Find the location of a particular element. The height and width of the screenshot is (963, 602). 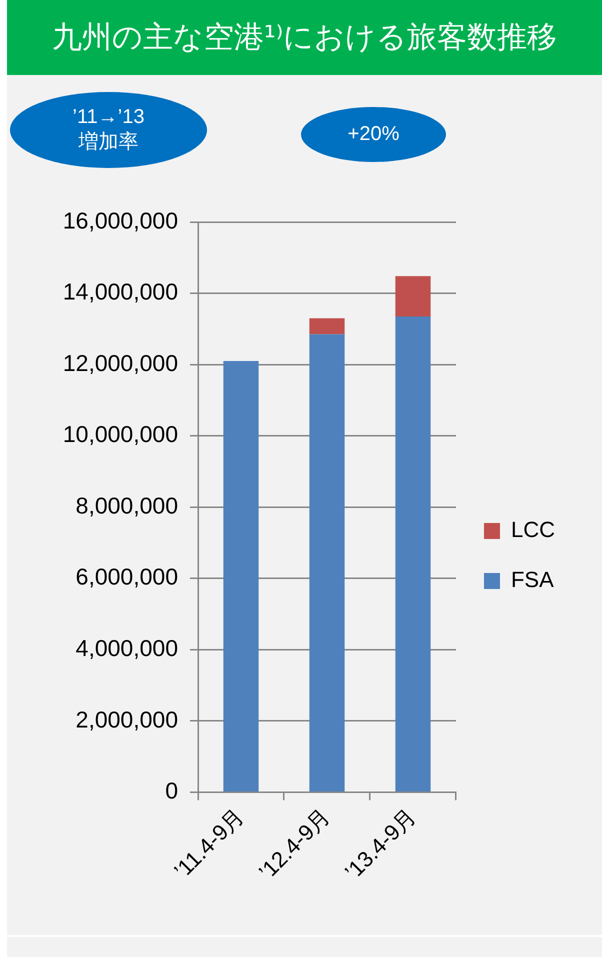

legend-label: LCC is located at coordinates (533, 529).